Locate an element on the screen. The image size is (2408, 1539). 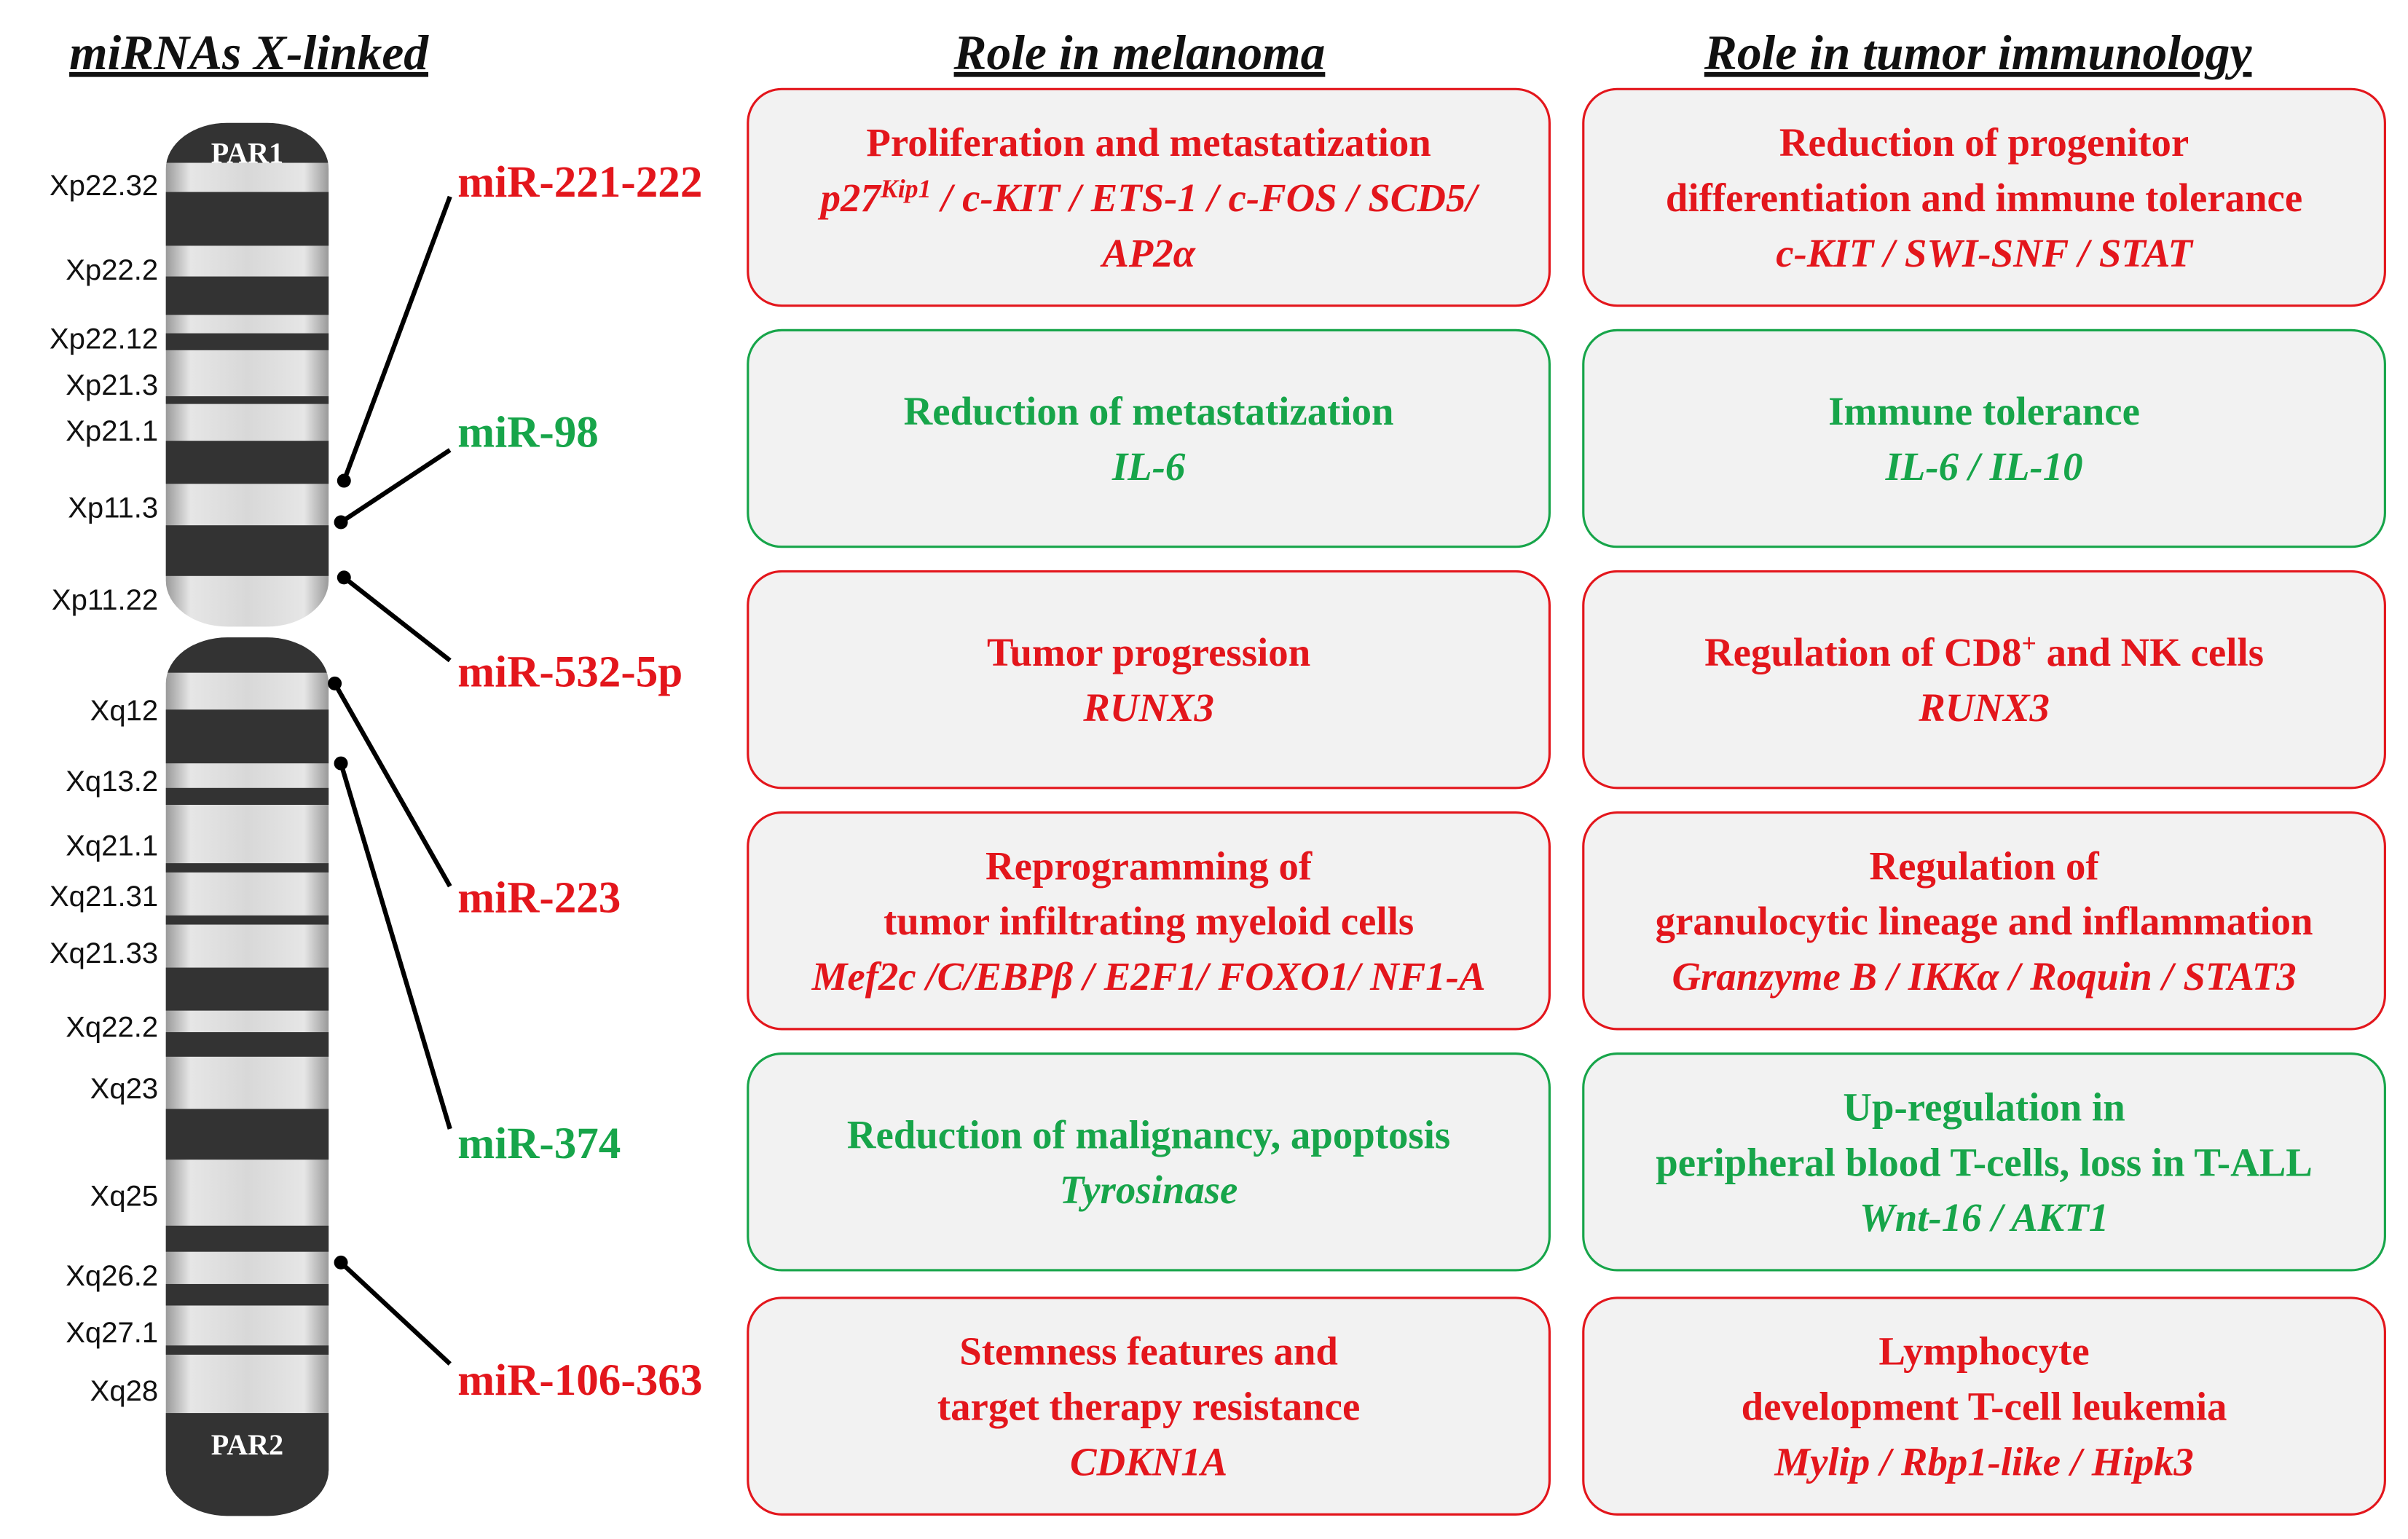
band-label: Xq21.33 is located at coordinates (104, 953).